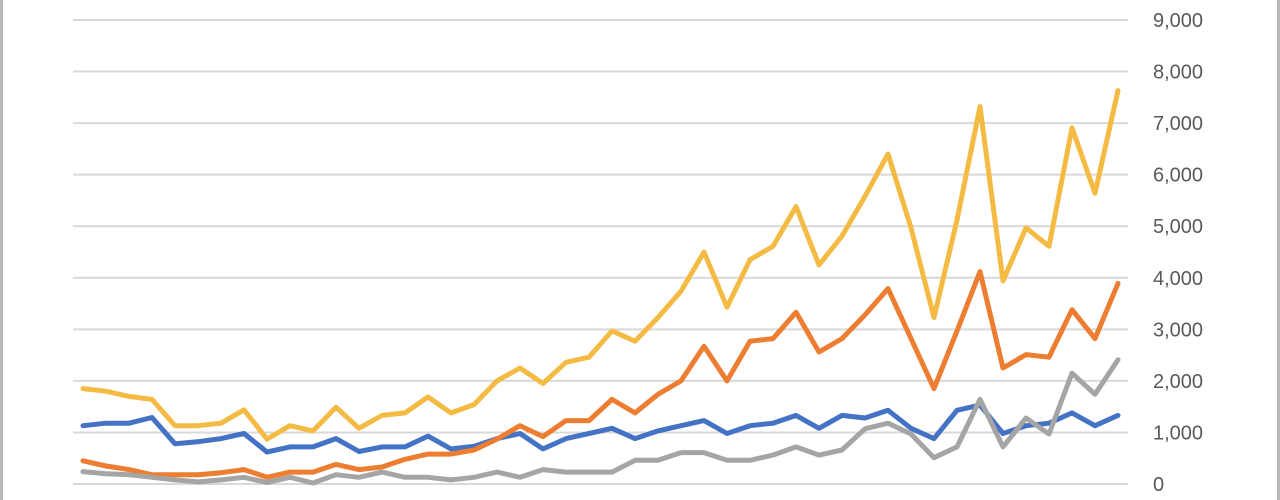  What do you see at coordinates (1178, 124) in the screenshot?
I see `y-tick-label: 7,000` at bounding box center [1178, 124].